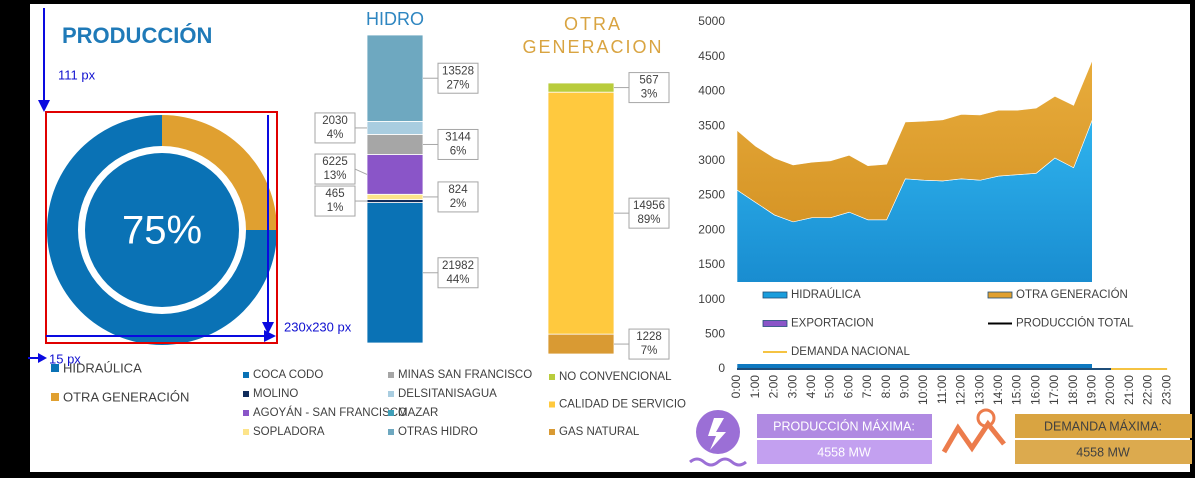 The height and width of the screenshot is (478, 1195). What do you see at coordinates (457, 280) in the screenshot?
I see `data-label: 44%` at bounding box center [457, 280].